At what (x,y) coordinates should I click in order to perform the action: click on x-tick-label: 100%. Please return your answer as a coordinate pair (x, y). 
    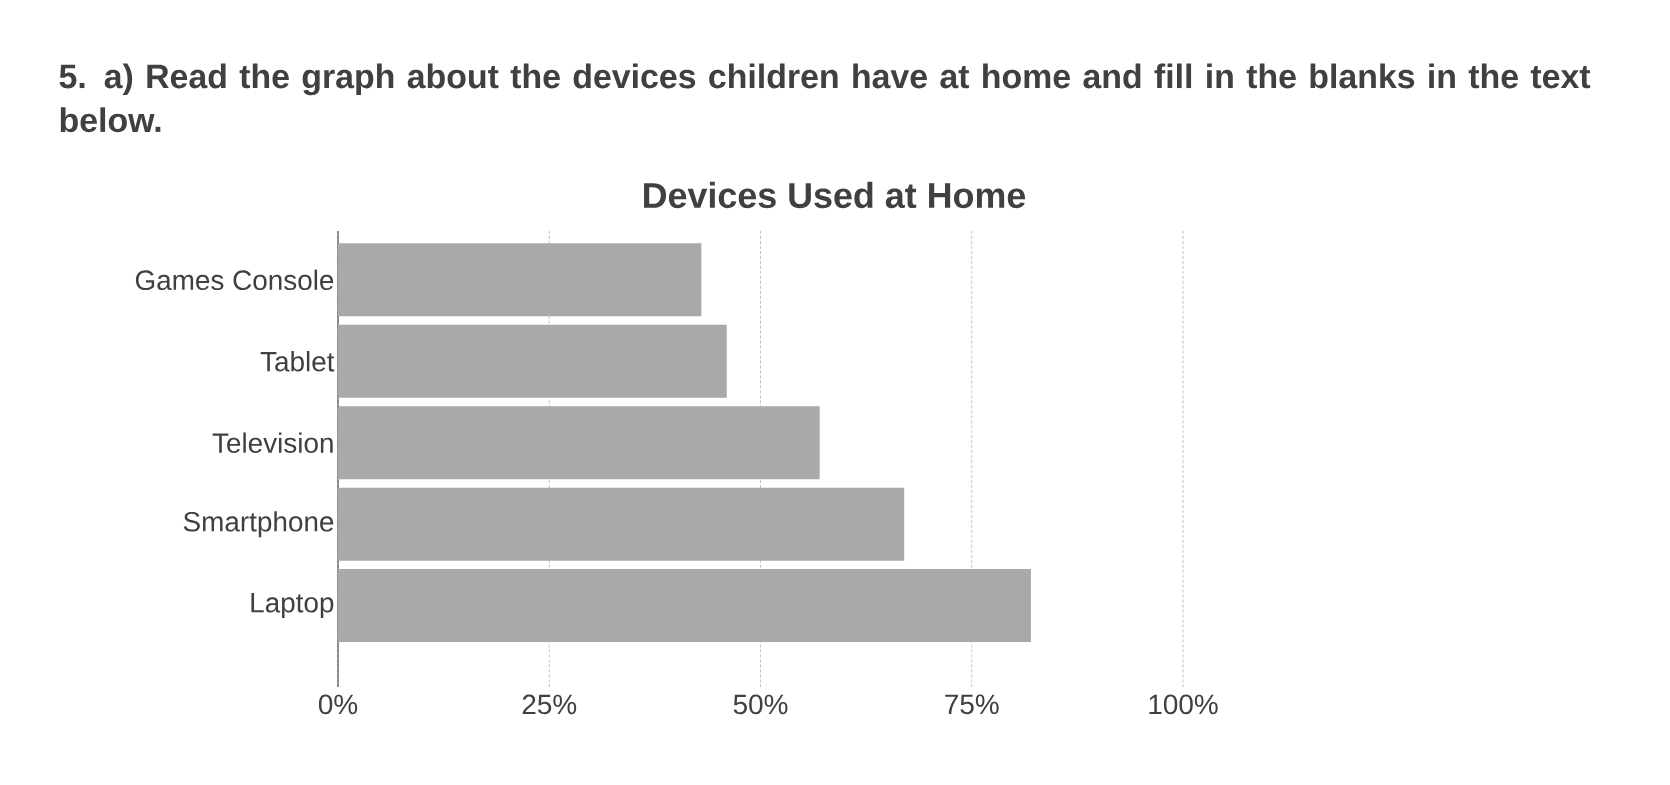
    Looking at the image, I should click on (1183, 704).